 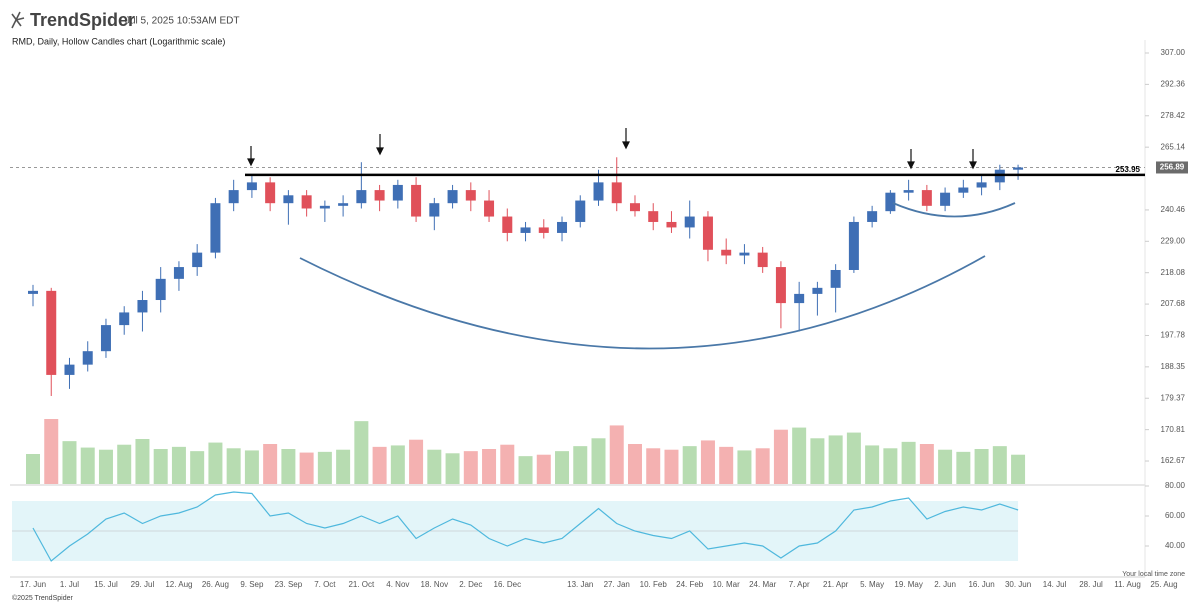 I want to click on y-tick-label: 265.14, so click(x=1173, y=146).